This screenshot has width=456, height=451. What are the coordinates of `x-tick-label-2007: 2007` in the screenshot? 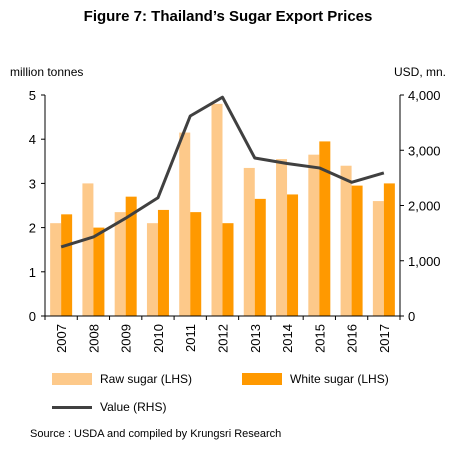 It's located at (61, 338).